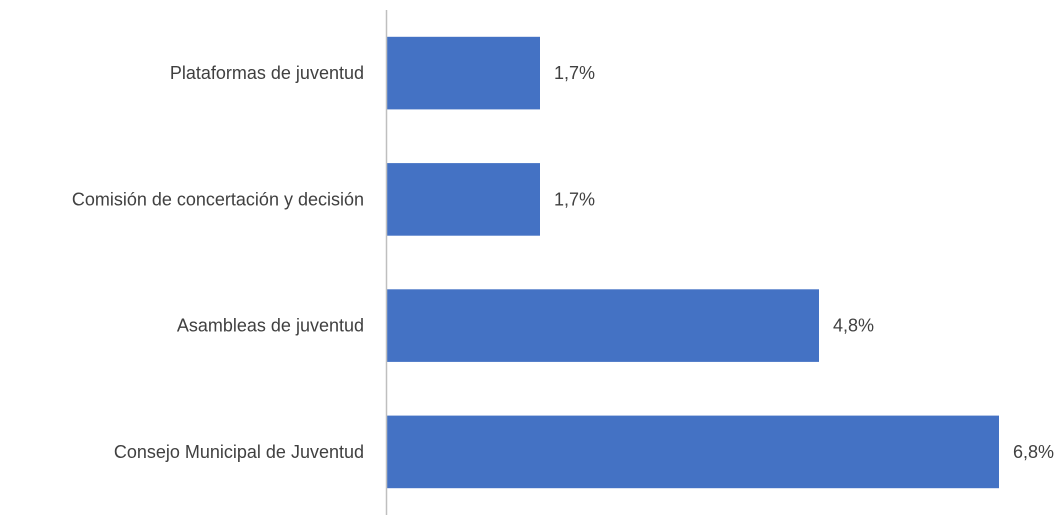  What do you see at coordinates (267, 73) in the screenshot?
I see `category-label: Plataformas de juventud` at bounding box center [267, 73].